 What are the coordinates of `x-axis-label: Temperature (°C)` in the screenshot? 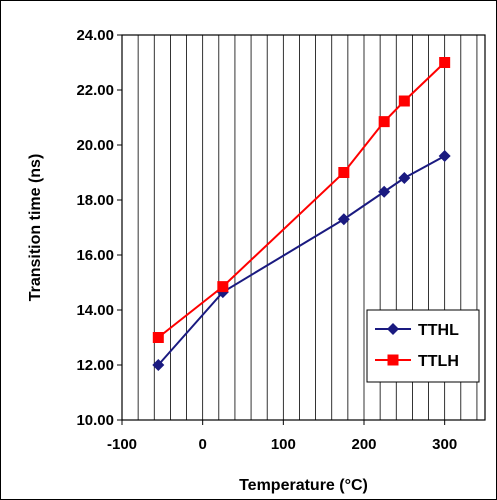 It's located at (303, 485).